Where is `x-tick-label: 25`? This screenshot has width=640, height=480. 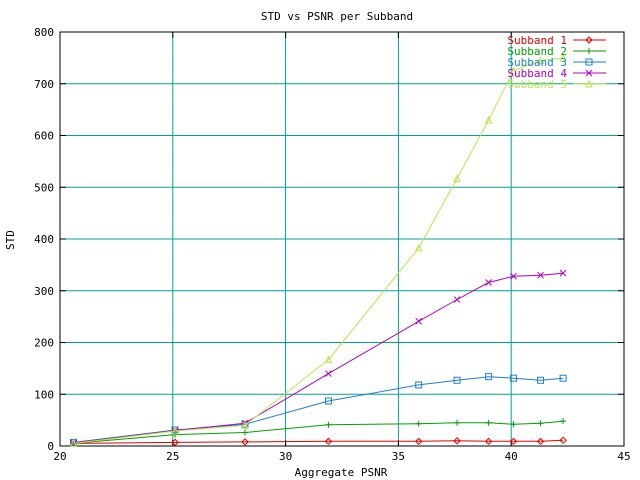 x-tick-label: 25 is located at coordinates (172, 456).